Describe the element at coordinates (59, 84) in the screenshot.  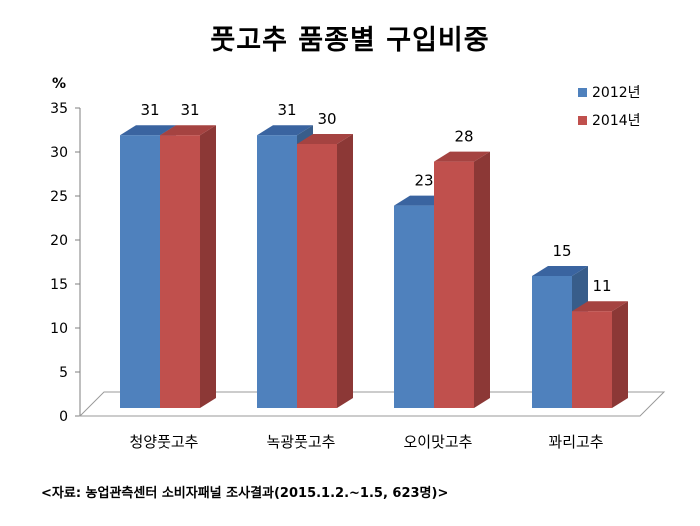
I see `y-unit-label: %` at that location.